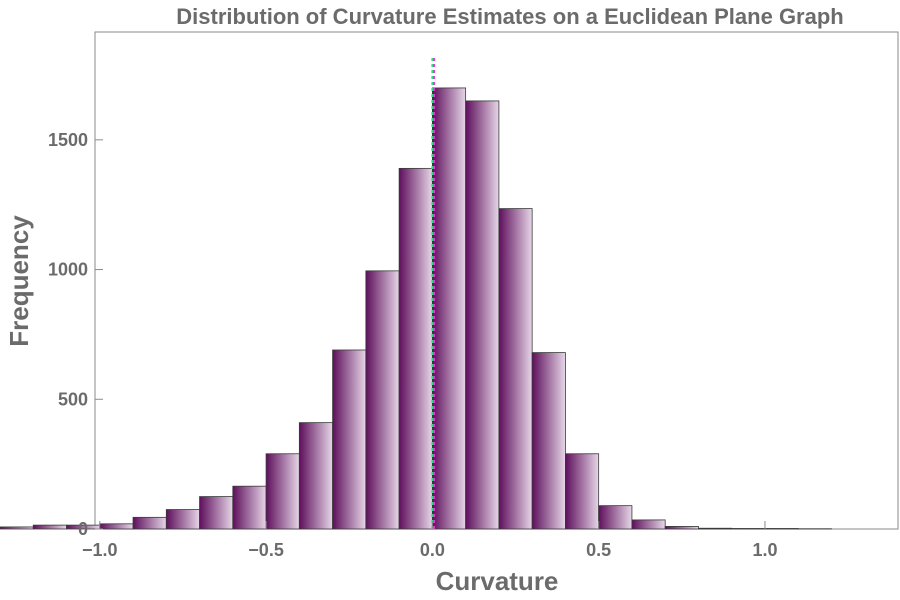 This screenshot has height=600, width=900. I want to click on x-axis-ticks: −1.0 −0.5 0.0 0.5 1.0, so click(429, 540).